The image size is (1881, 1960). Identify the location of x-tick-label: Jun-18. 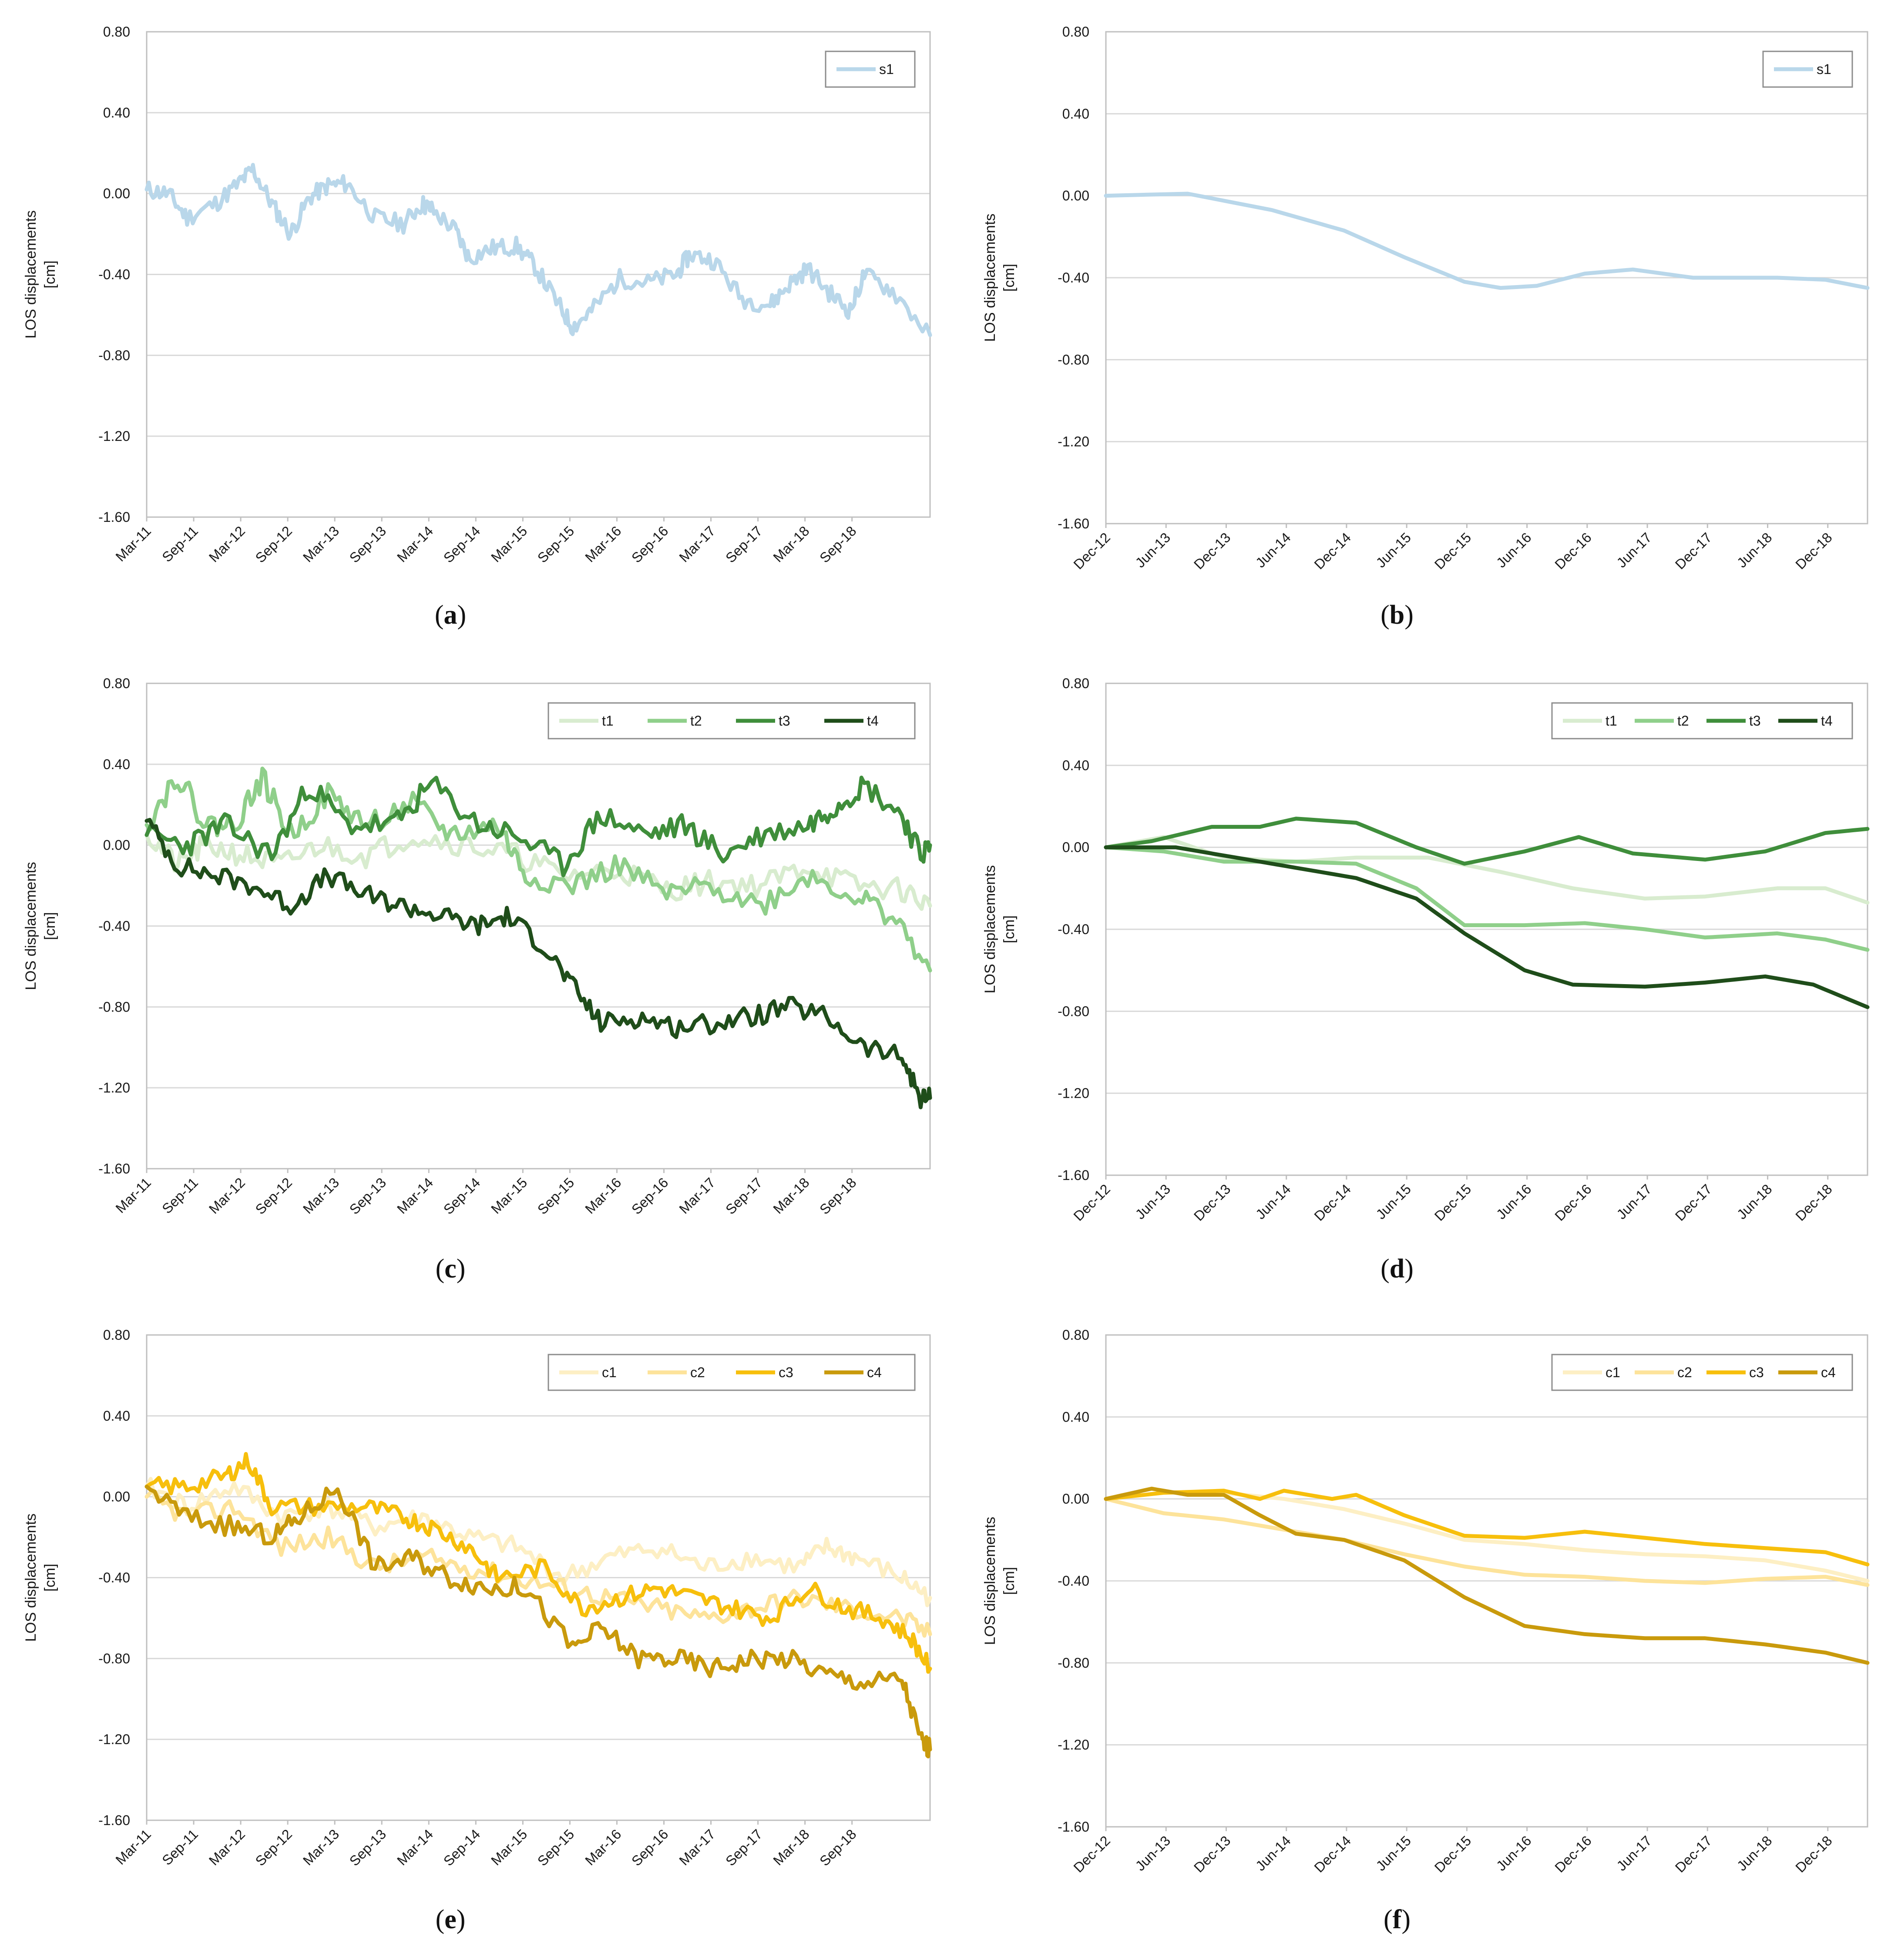
(1754, 1853).